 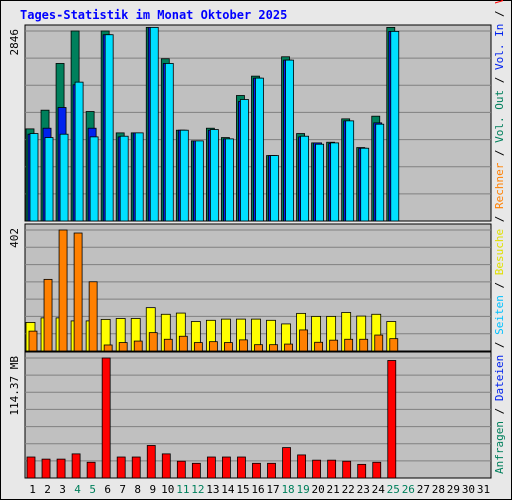 I want to click on side-legend-item: Vol. Out, so click(x=499, y=116).